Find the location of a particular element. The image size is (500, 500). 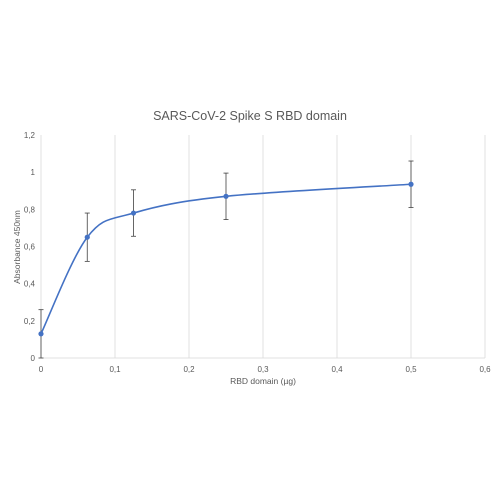

y-tick-label: 0 is located at coordinates (33, 358).